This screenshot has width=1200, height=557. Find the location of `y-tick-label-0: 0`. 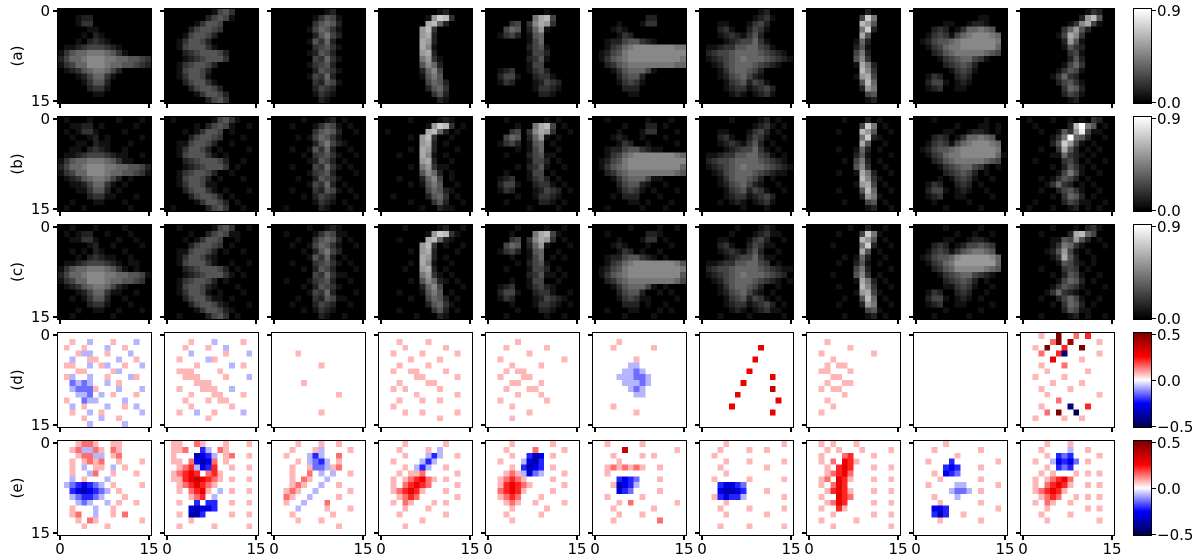

y-tick-label-0: 0 is located at coordinates (45, 11).